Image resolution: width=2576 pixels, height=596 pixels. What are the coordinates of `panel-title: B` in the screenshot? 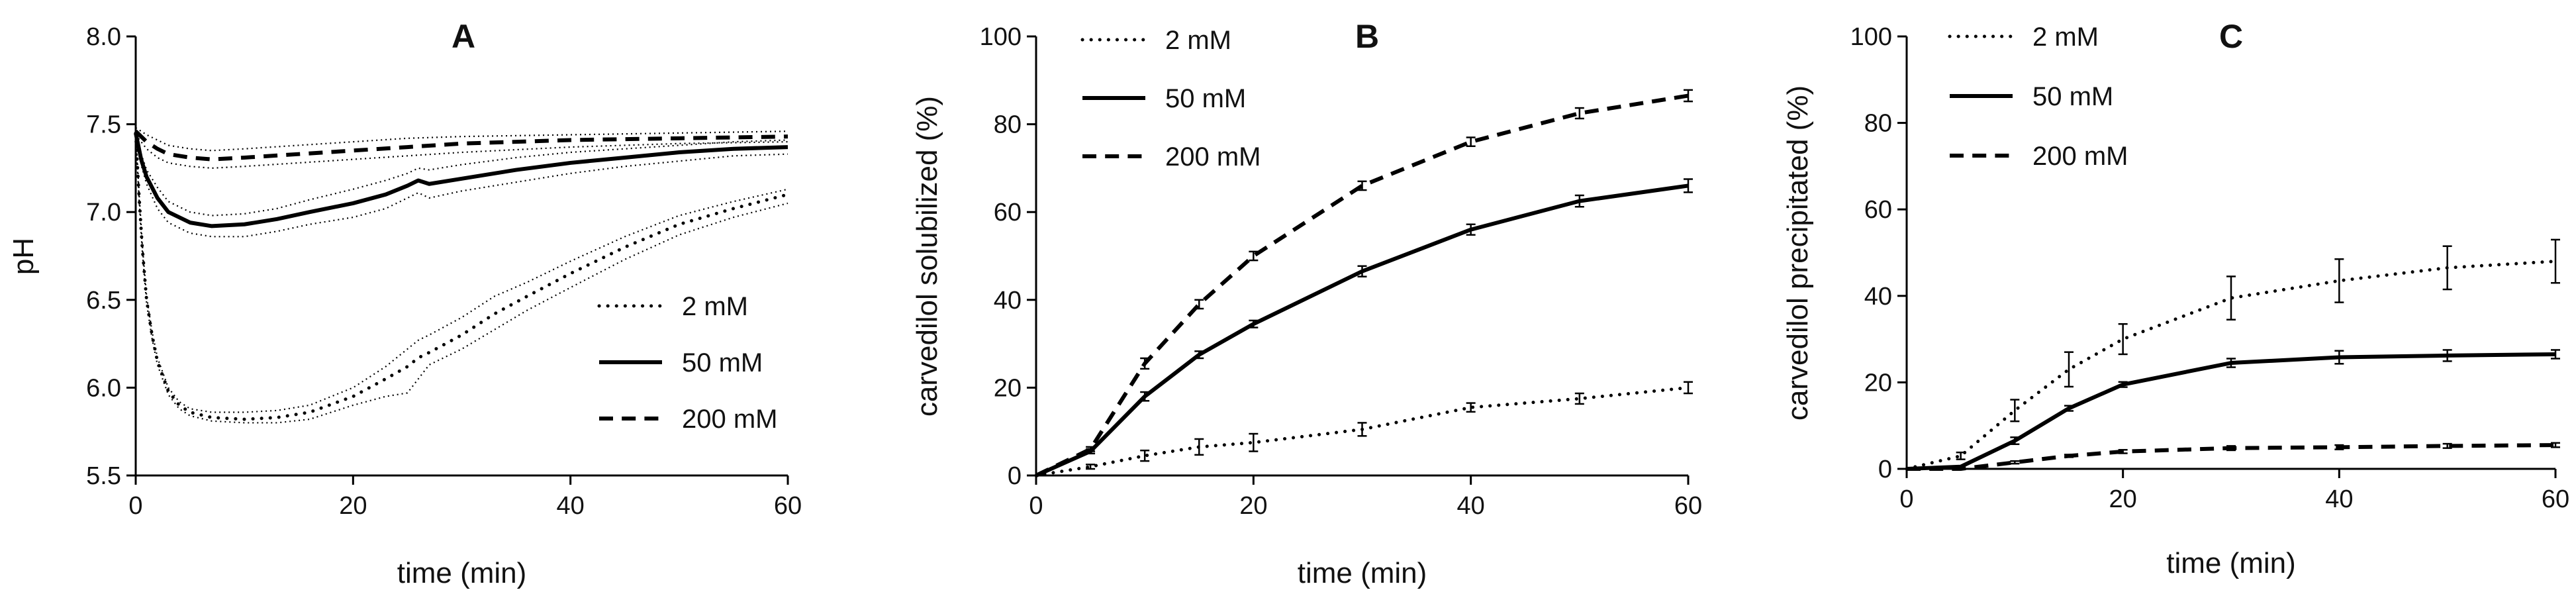 It's located at (1367, 36).